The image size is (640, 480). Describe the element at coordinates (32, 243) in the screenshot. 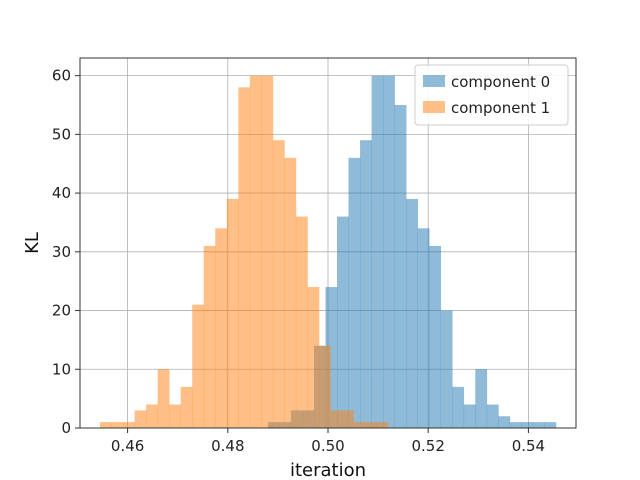

I see `y-axis-label: KL` at that location.